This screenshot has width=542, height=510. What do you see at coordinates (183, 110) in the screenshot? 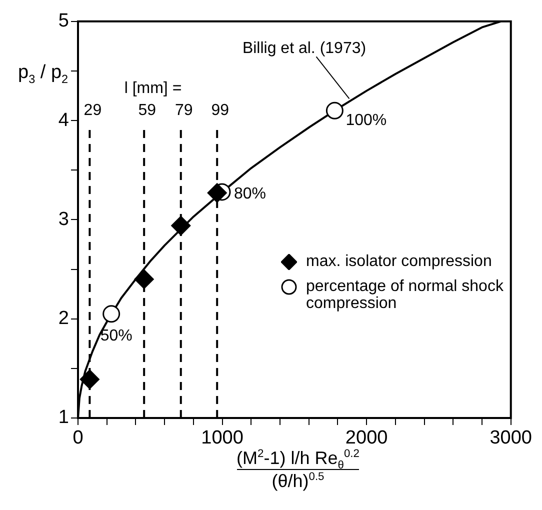
I see `annotation: 79` at bounding box center [183, 110].